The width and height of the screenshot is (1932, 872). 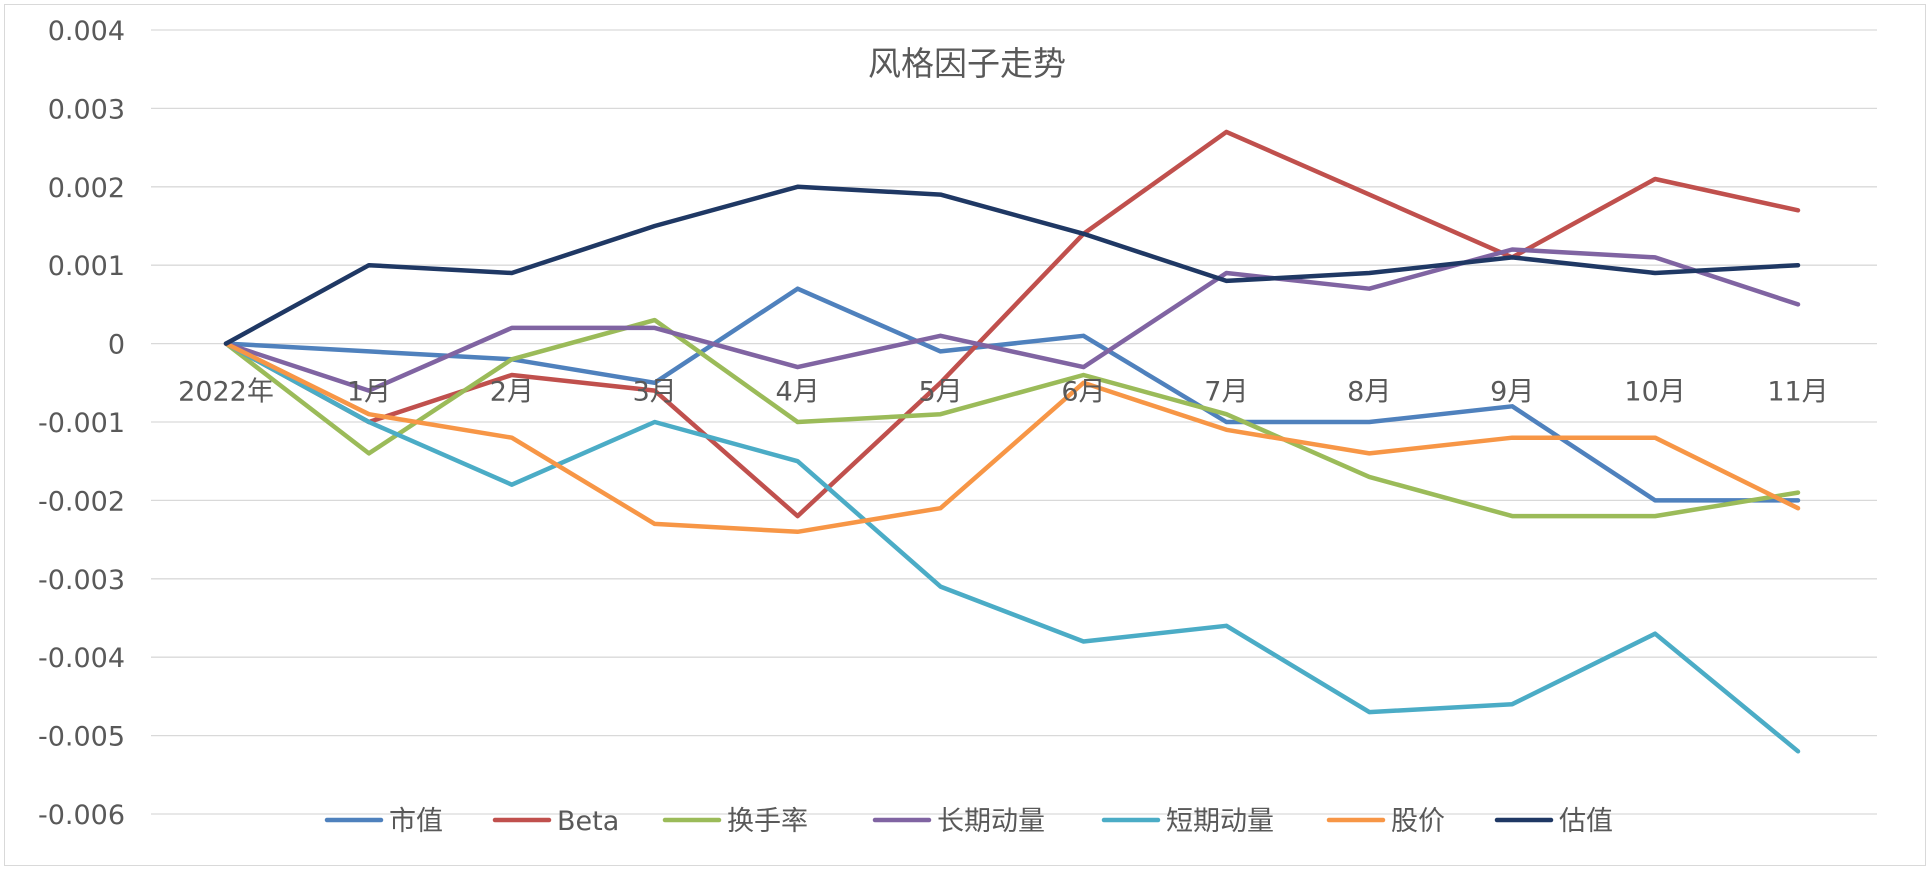 I want to click on x-tick-label: 2月, so click(x=512, y=392).